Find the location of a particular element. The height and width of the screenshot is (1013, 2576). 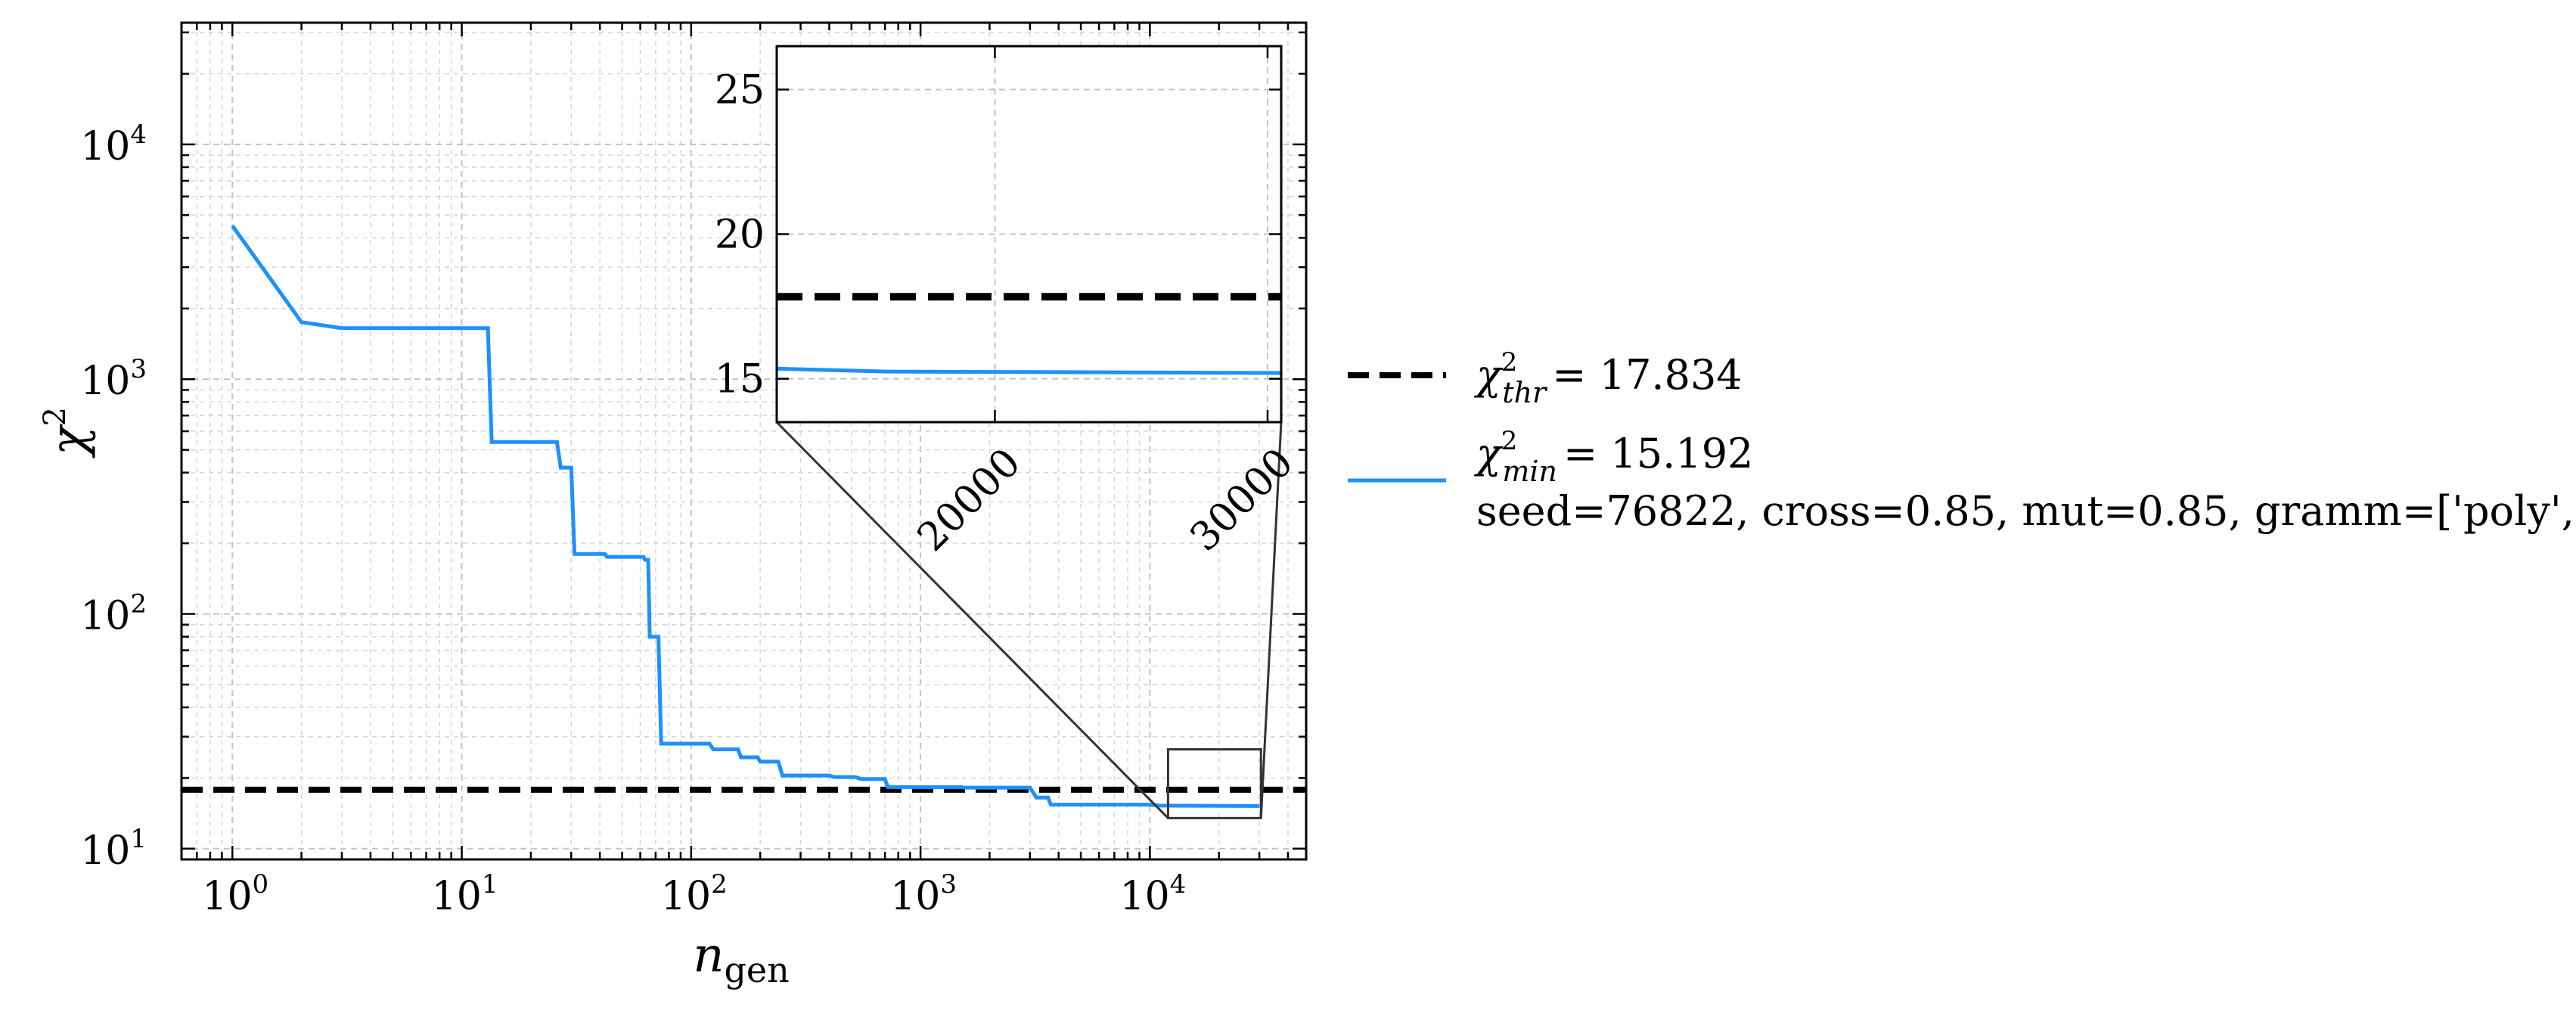

x-tick-label: 10² is located at coordinates (694, 894).